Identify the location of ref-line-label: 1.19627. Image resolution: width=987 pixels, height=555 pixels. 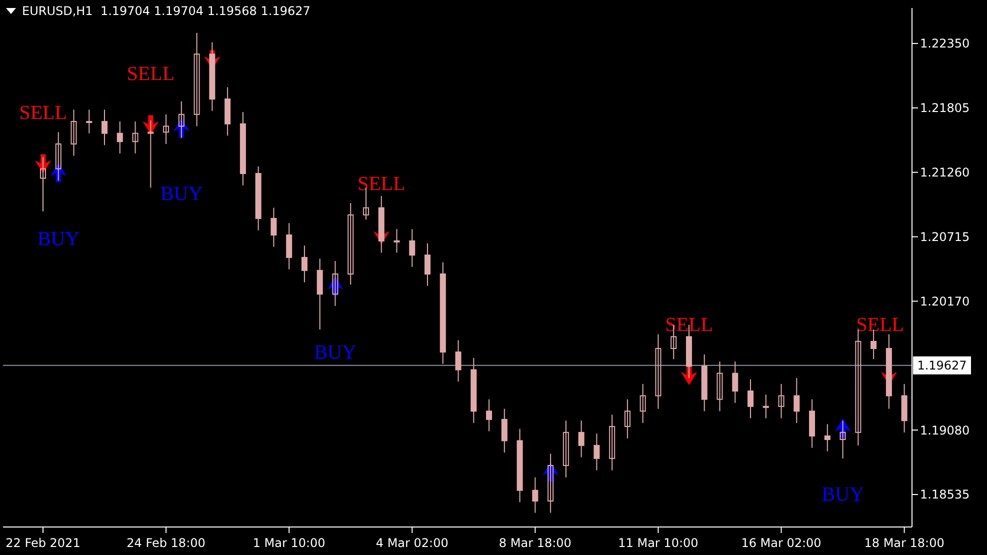
(942, 365).